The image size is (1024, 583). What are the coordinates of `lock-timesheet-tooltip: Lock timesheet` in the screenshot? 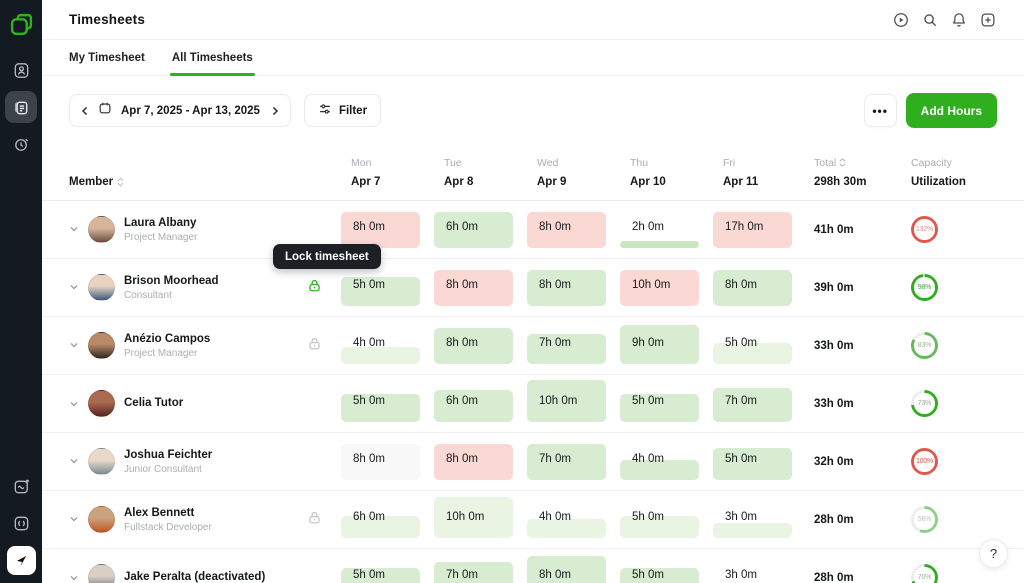 It's located at (327, 256).